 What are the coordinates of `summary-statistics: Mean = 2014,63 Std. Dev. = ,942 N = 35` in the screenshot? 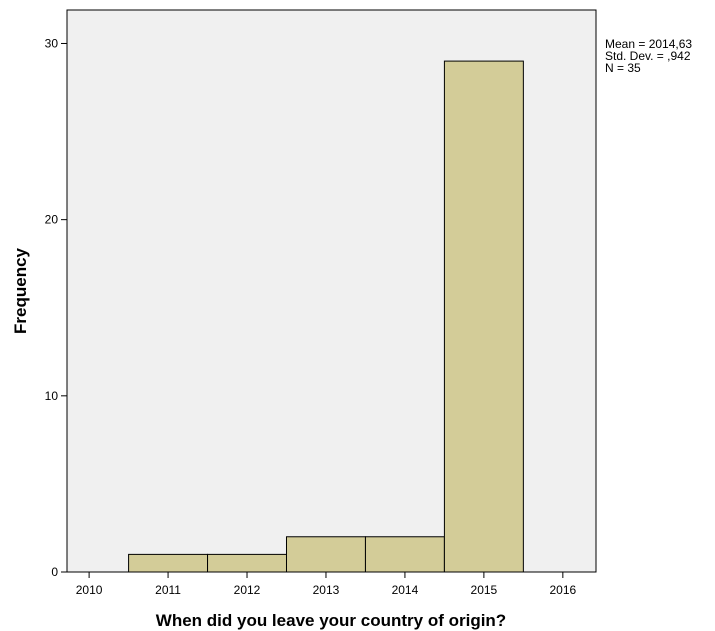 It's located at (648, 56).